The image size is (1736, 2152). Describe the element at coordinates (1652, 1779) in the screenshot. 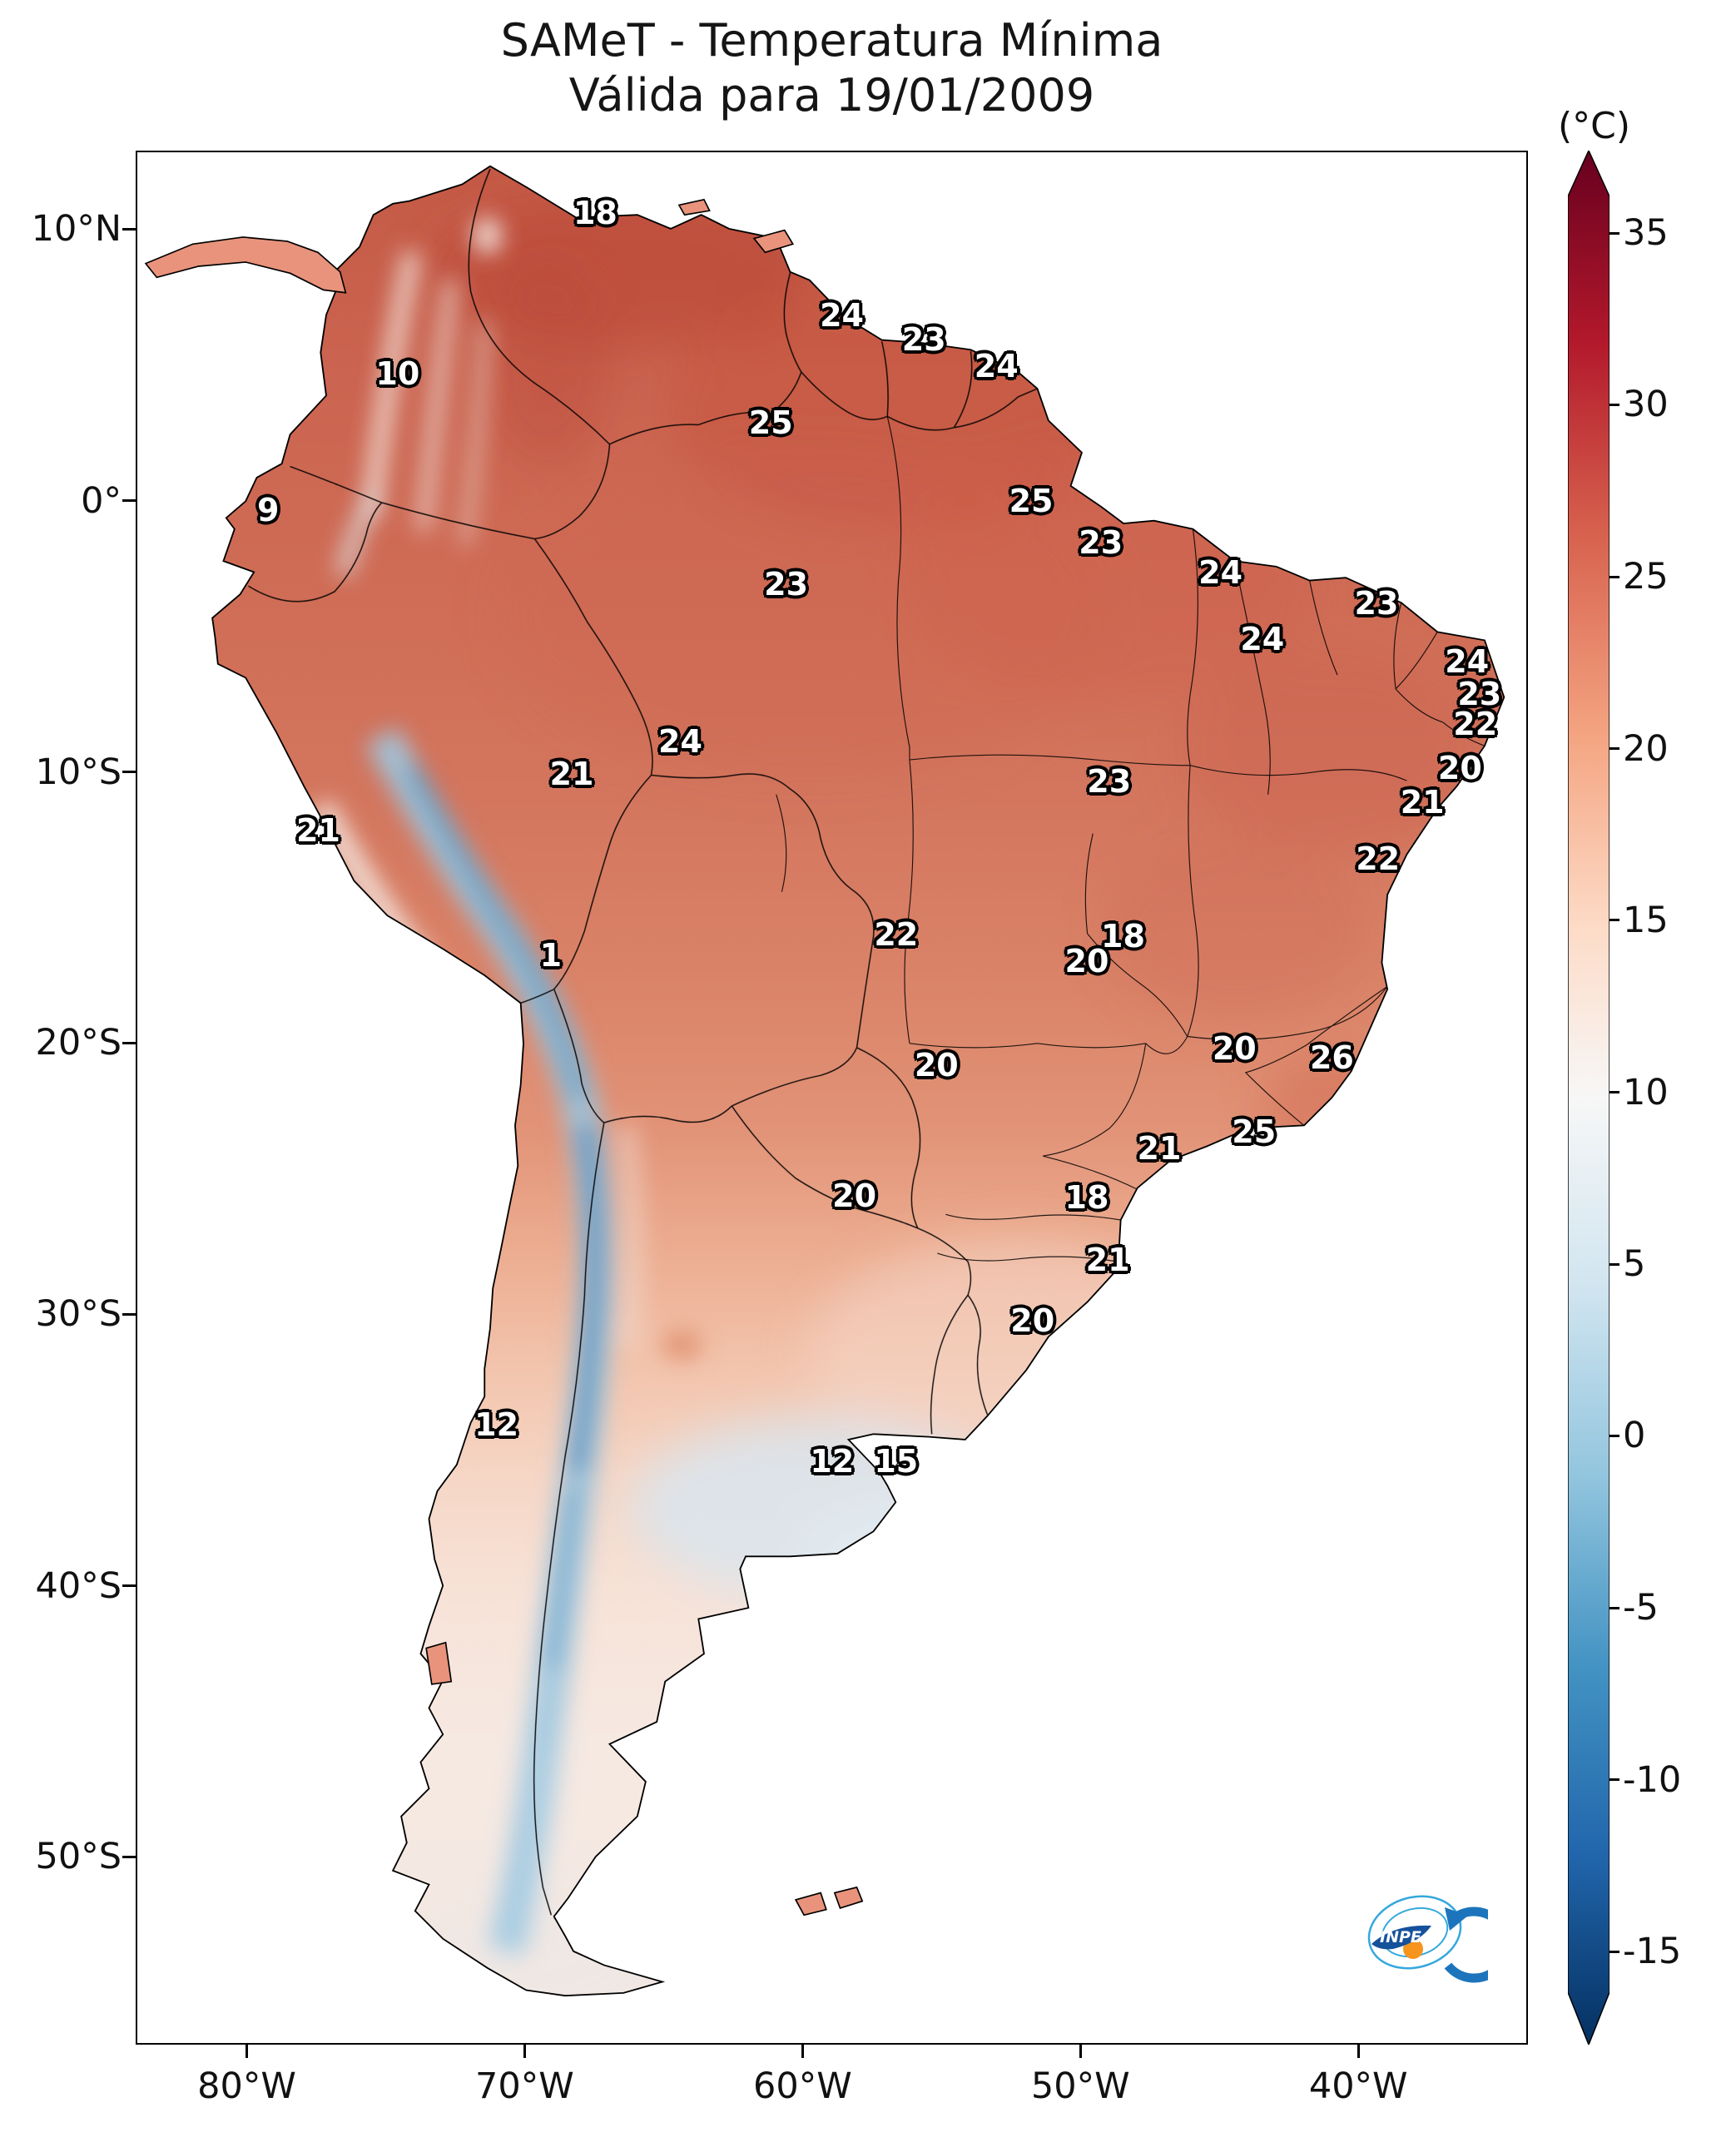

I see `colorbar-tick-label: -10` at that location.